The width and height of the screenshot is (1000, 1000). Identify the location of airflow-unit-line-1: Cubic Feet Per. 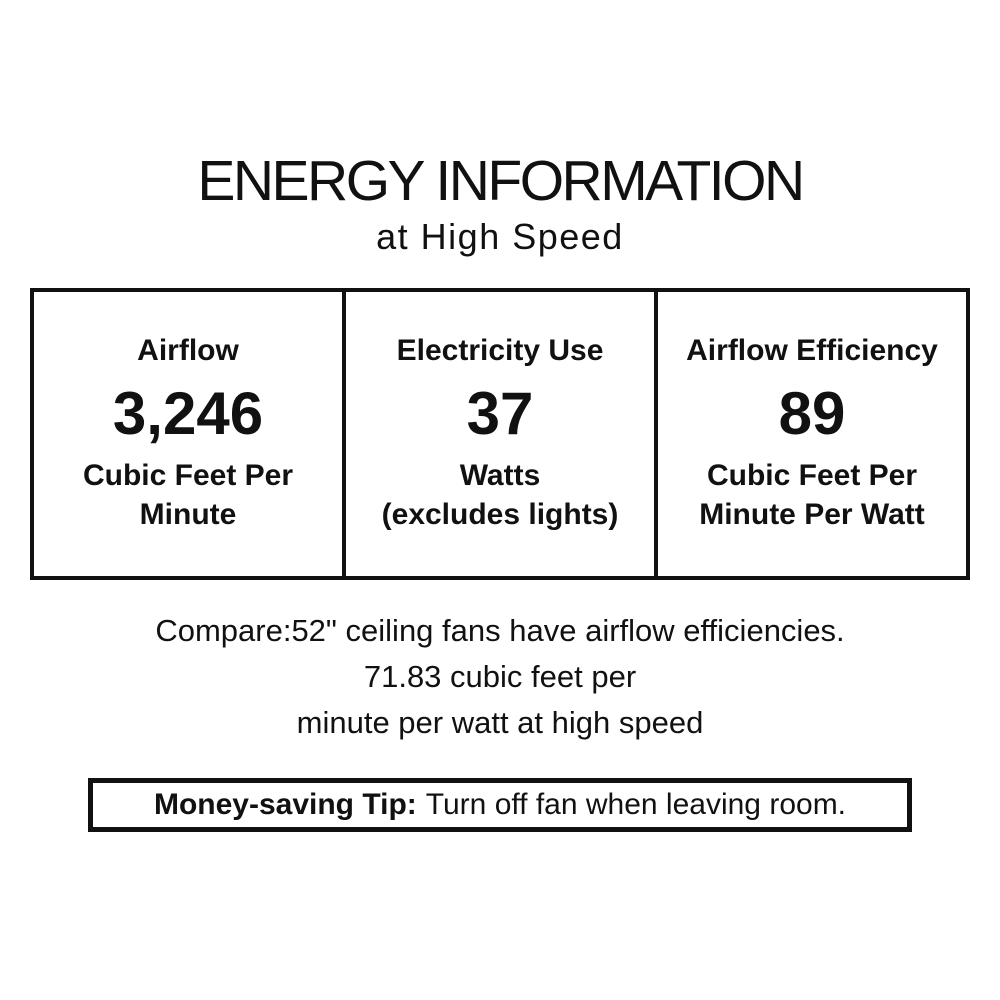
(188, 476).